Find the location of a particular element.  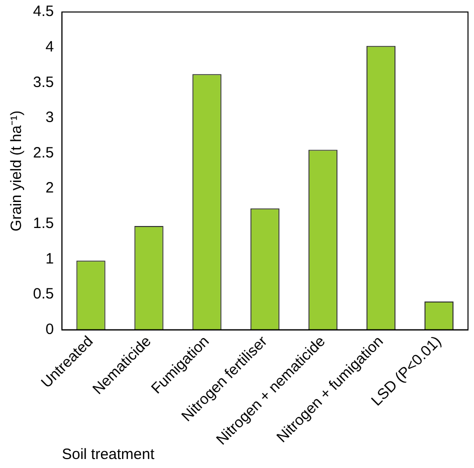

y-tick-label: 3 is located at coordinates (50, 117).